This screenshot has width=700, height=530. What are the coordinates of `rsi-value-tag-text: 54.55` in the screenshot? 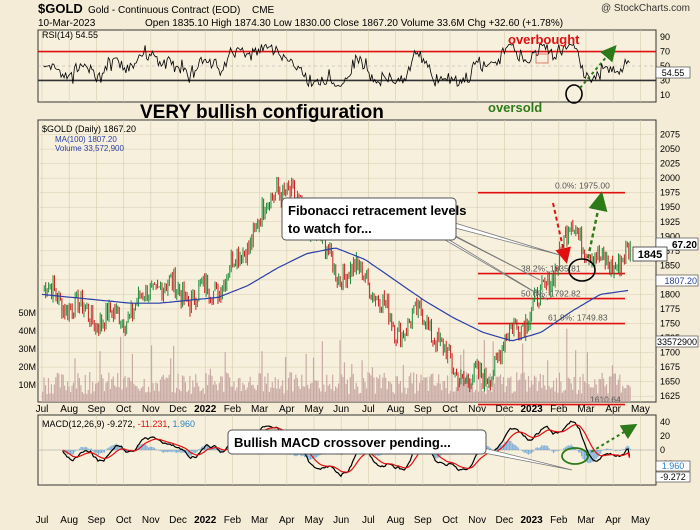 It's located at (673, 73).